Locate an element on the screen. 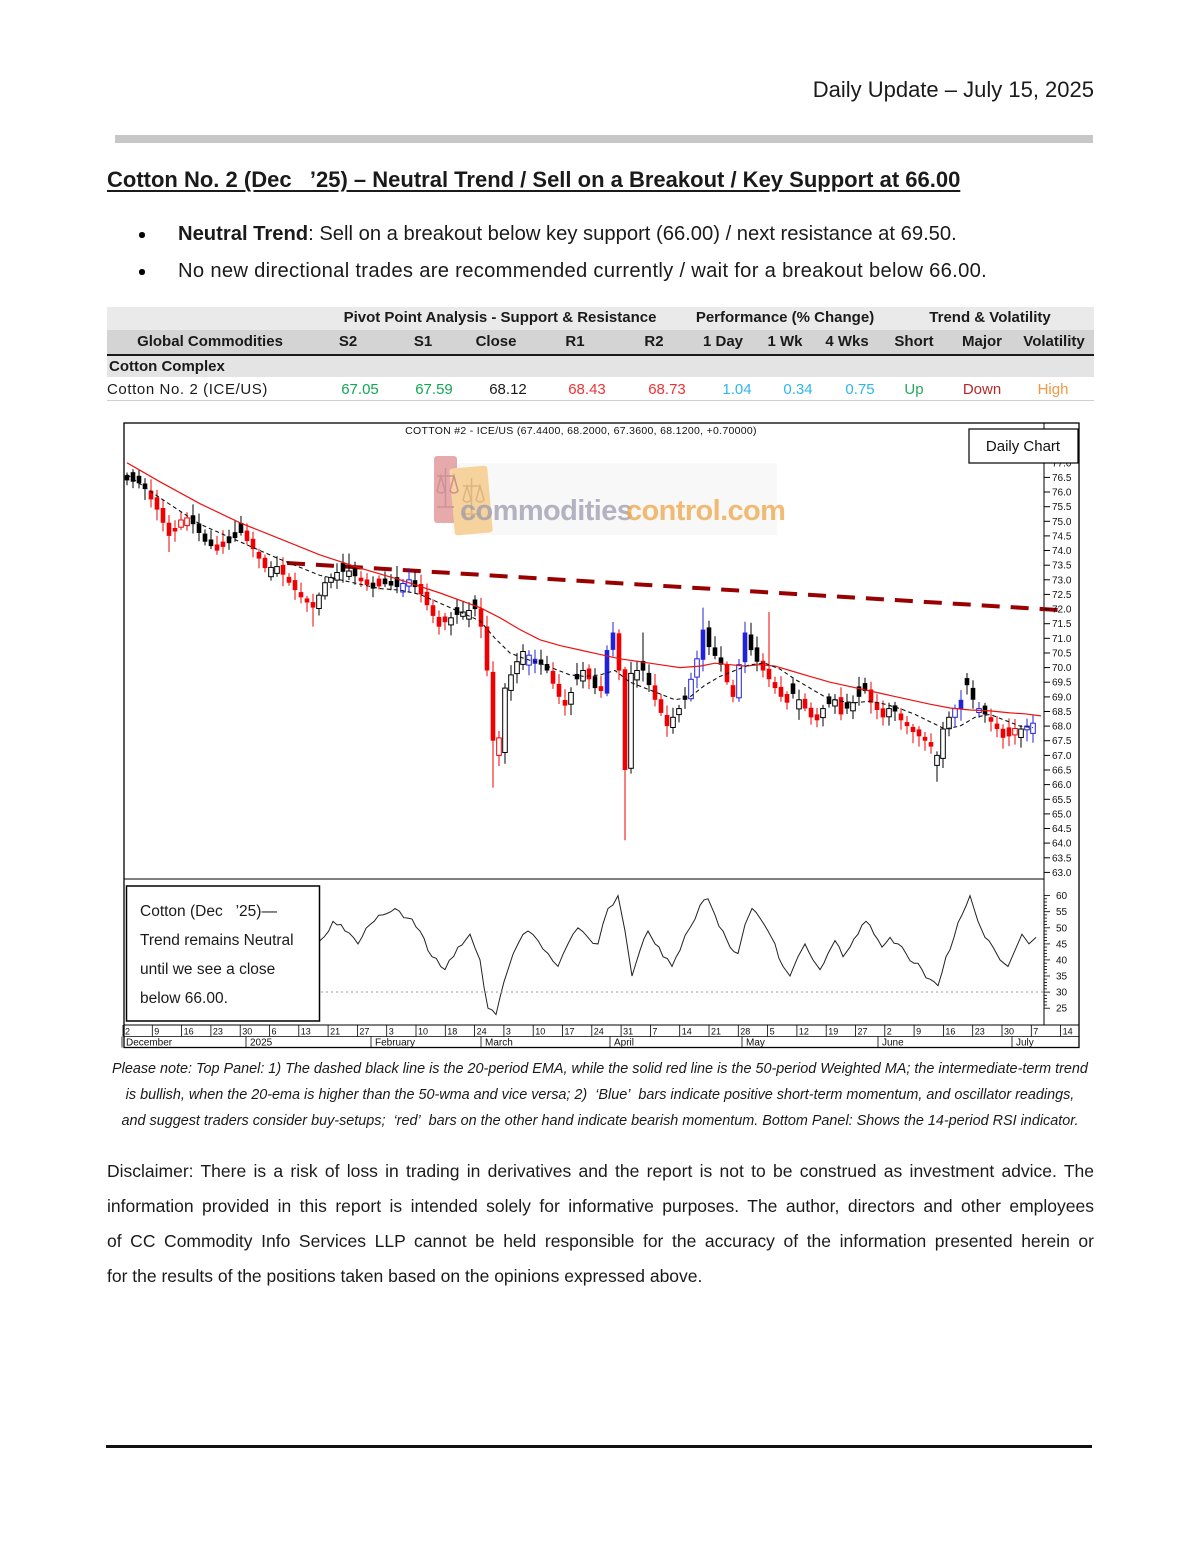 The height and width of the screenshot is (1553, 1200). svg-text: control.com is located at coordinates (705, 511).